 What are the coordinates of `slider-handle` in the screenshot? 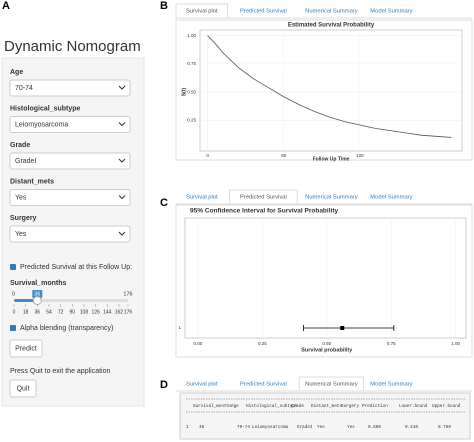 It's located at (37, 300).